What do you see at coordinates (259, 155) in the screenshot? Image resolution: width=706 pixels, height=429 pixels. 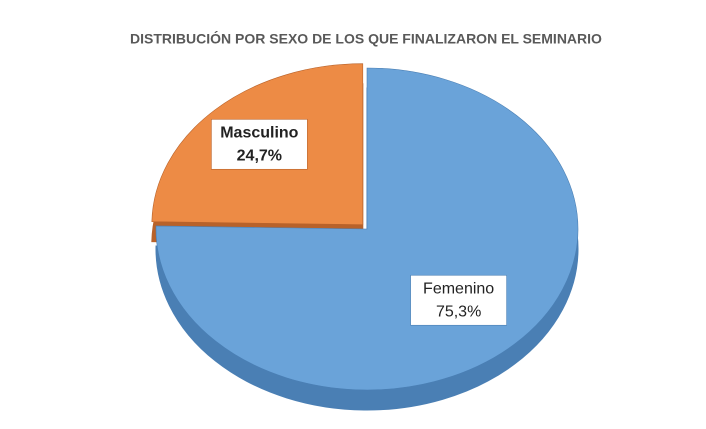 I see `label-value: 24,7%` at bounding box center [259, 155].